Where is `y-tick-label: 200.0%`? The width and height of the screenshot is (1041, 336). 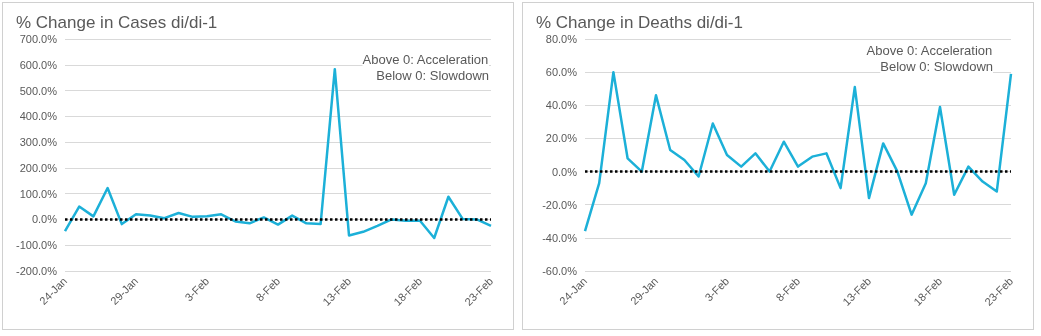
y-tick-label: 200.0% is located at coordinates (38, 167).